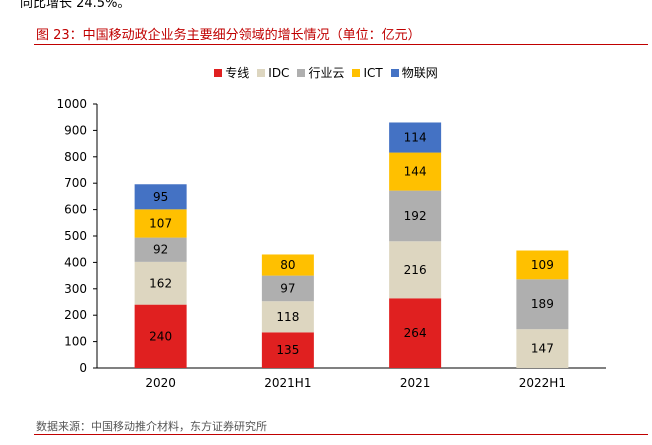 The image size is (652, 445). I want to click on y-tick-label: 0, so click(83, 368).